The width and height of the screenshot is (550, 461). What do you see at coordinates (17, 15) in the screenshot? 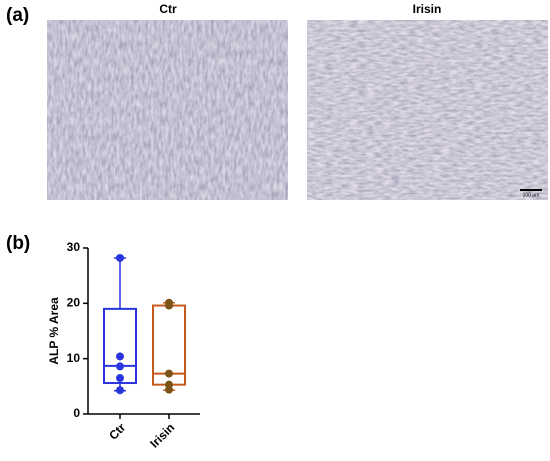
I see `panel-label: (a)` at bounding box center [17, 15].